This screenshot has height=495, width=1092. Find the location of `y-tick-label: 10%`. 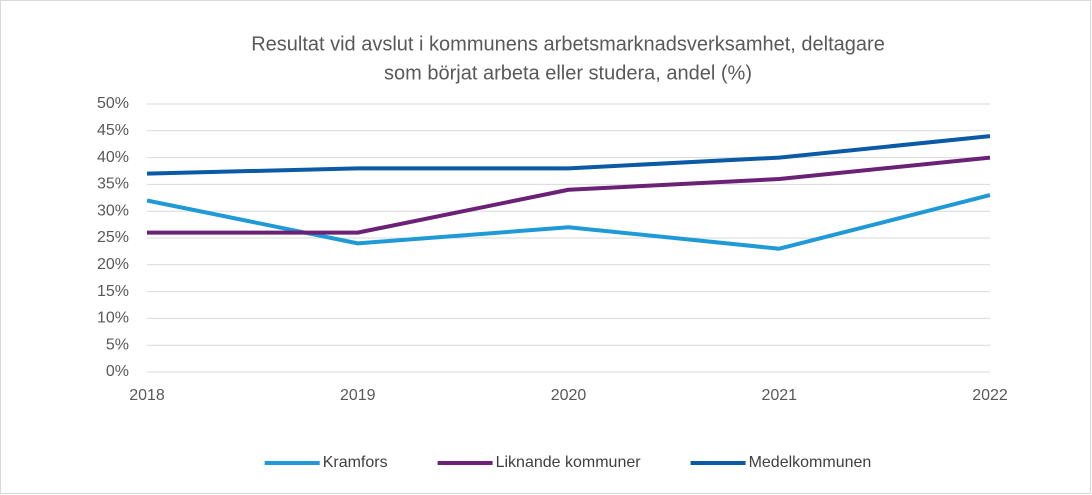

y-tick-label: 10% is located at coordinates (113, 318).